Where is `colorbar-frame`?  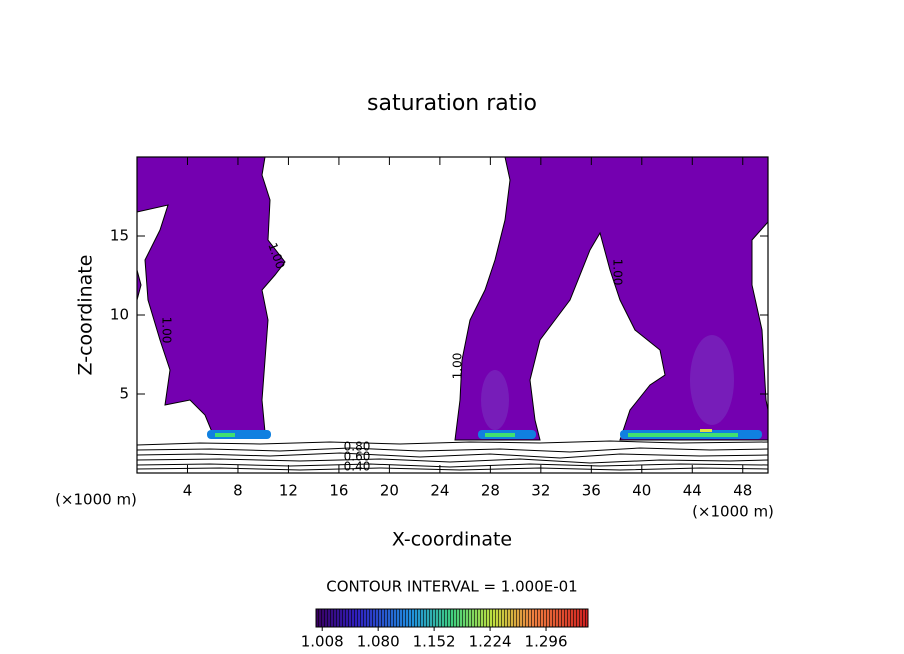 colorbar-frame is located at coordinates (452, 618).